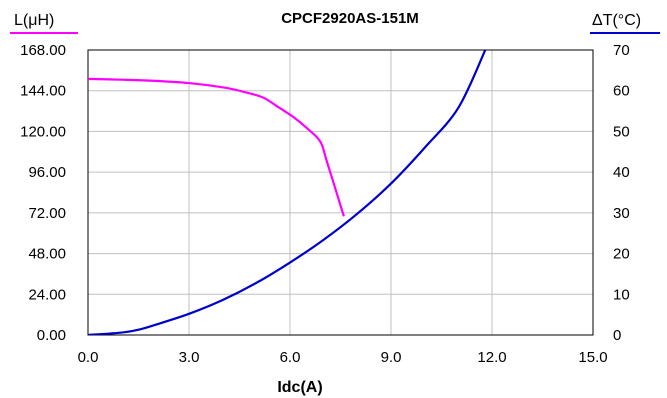 Image resolution: width=667 pixels, height=398 pixels. Describe the element at coordinates (43, 91) in the screenshot. I see `y-left-tick-label: 144.00` at that location.